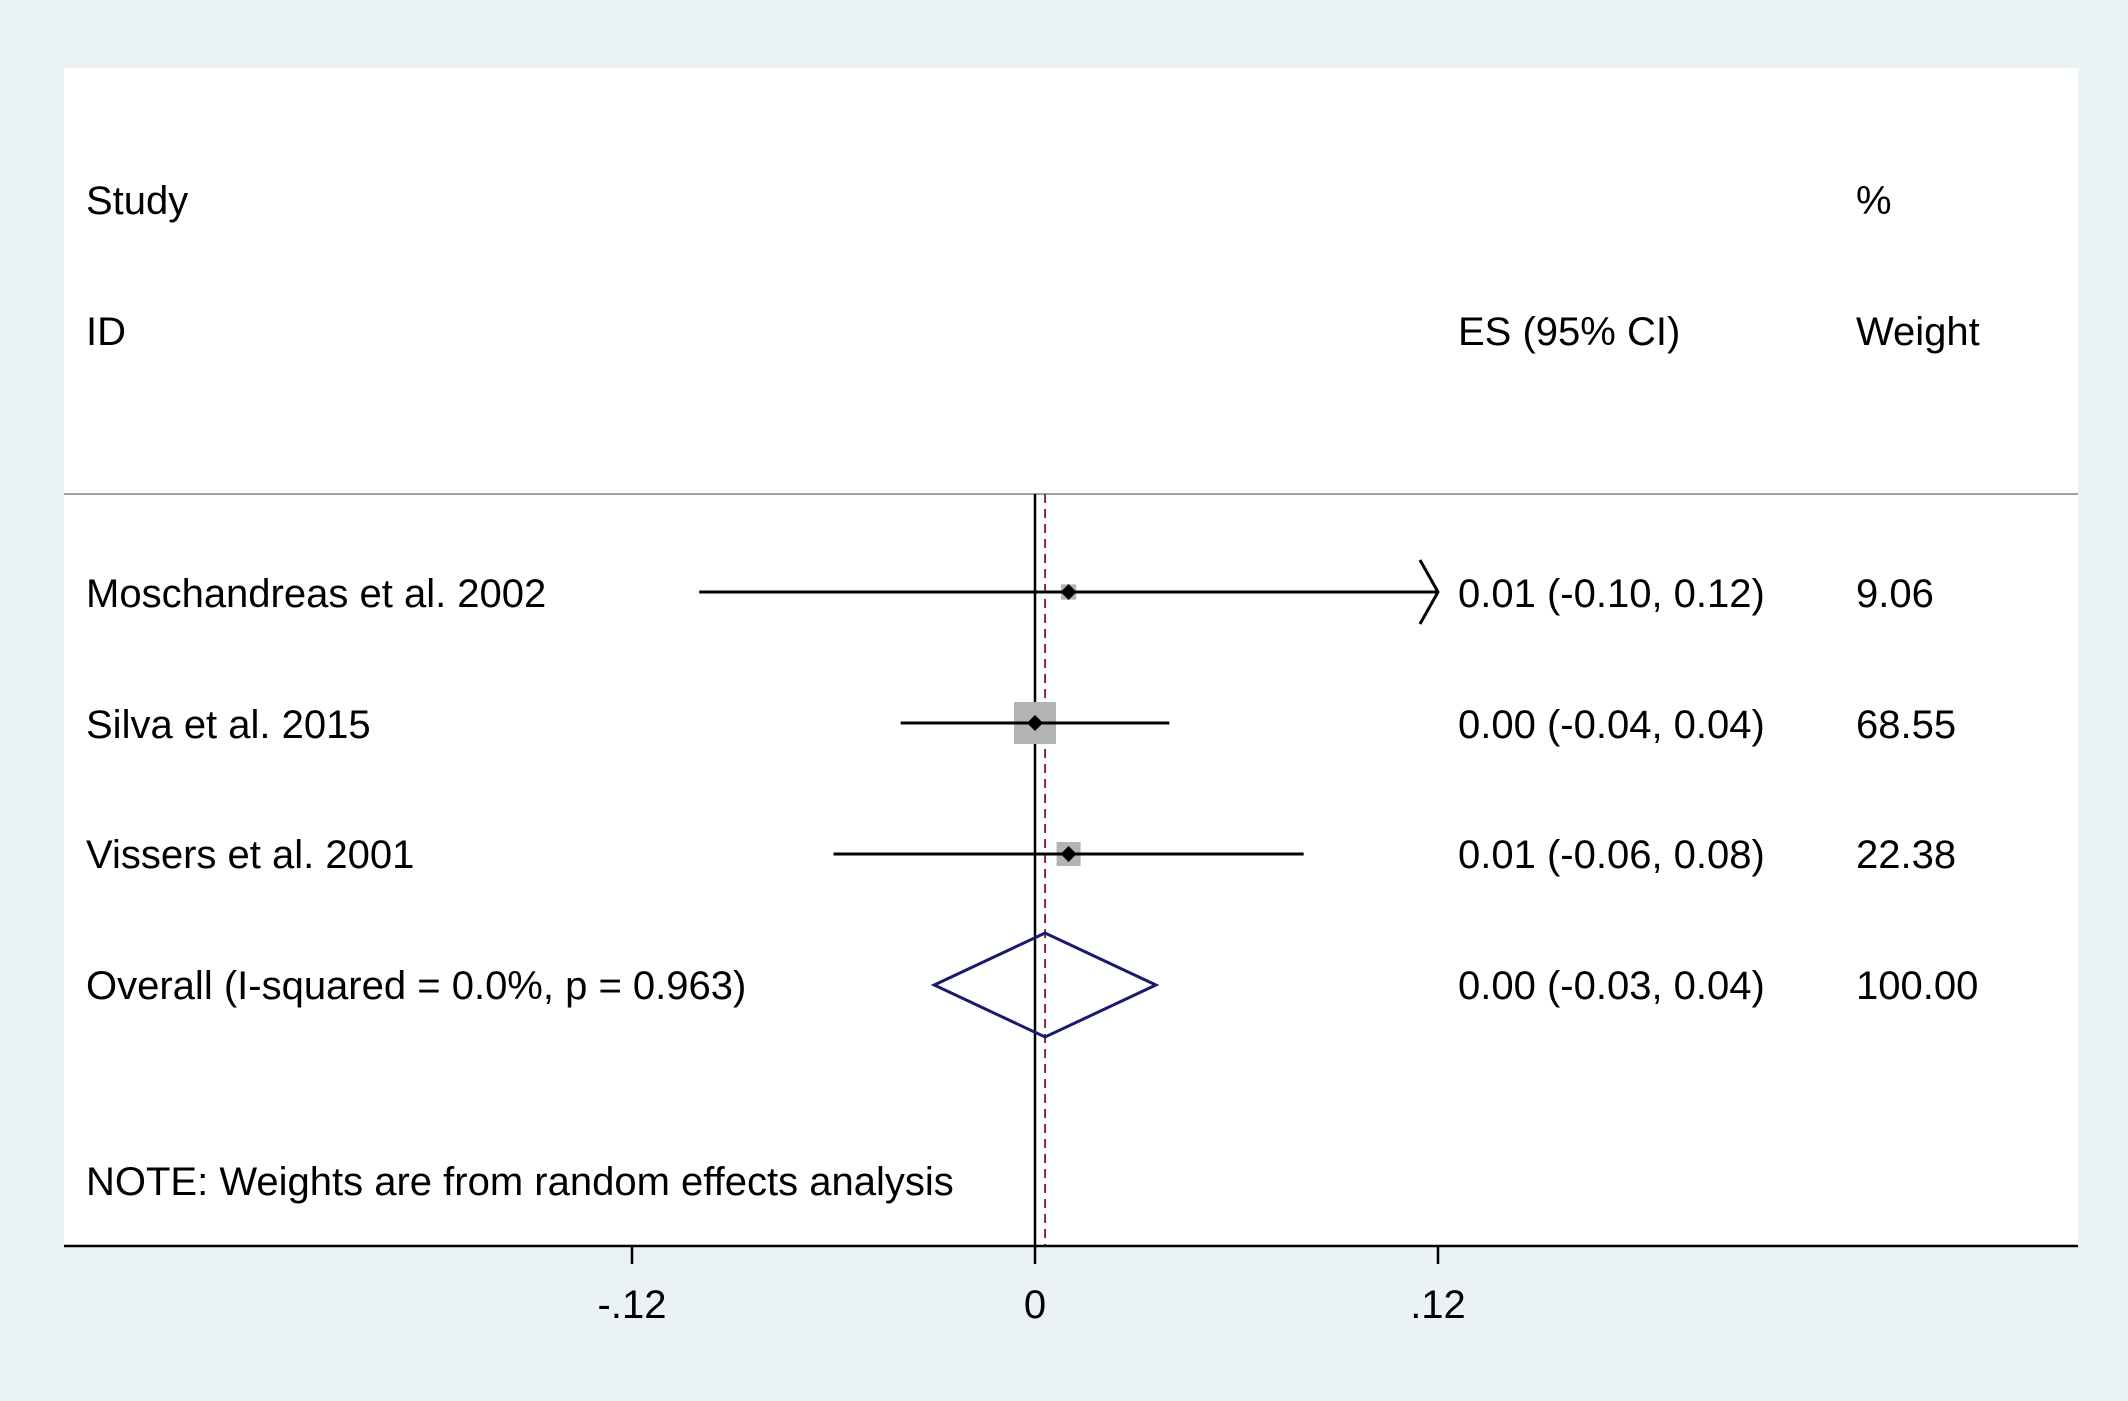 Image resolution: width=2128 pixels, height=1401 pixels. I want to click on study-name: Silva et al. 2015, so click(228, 725).